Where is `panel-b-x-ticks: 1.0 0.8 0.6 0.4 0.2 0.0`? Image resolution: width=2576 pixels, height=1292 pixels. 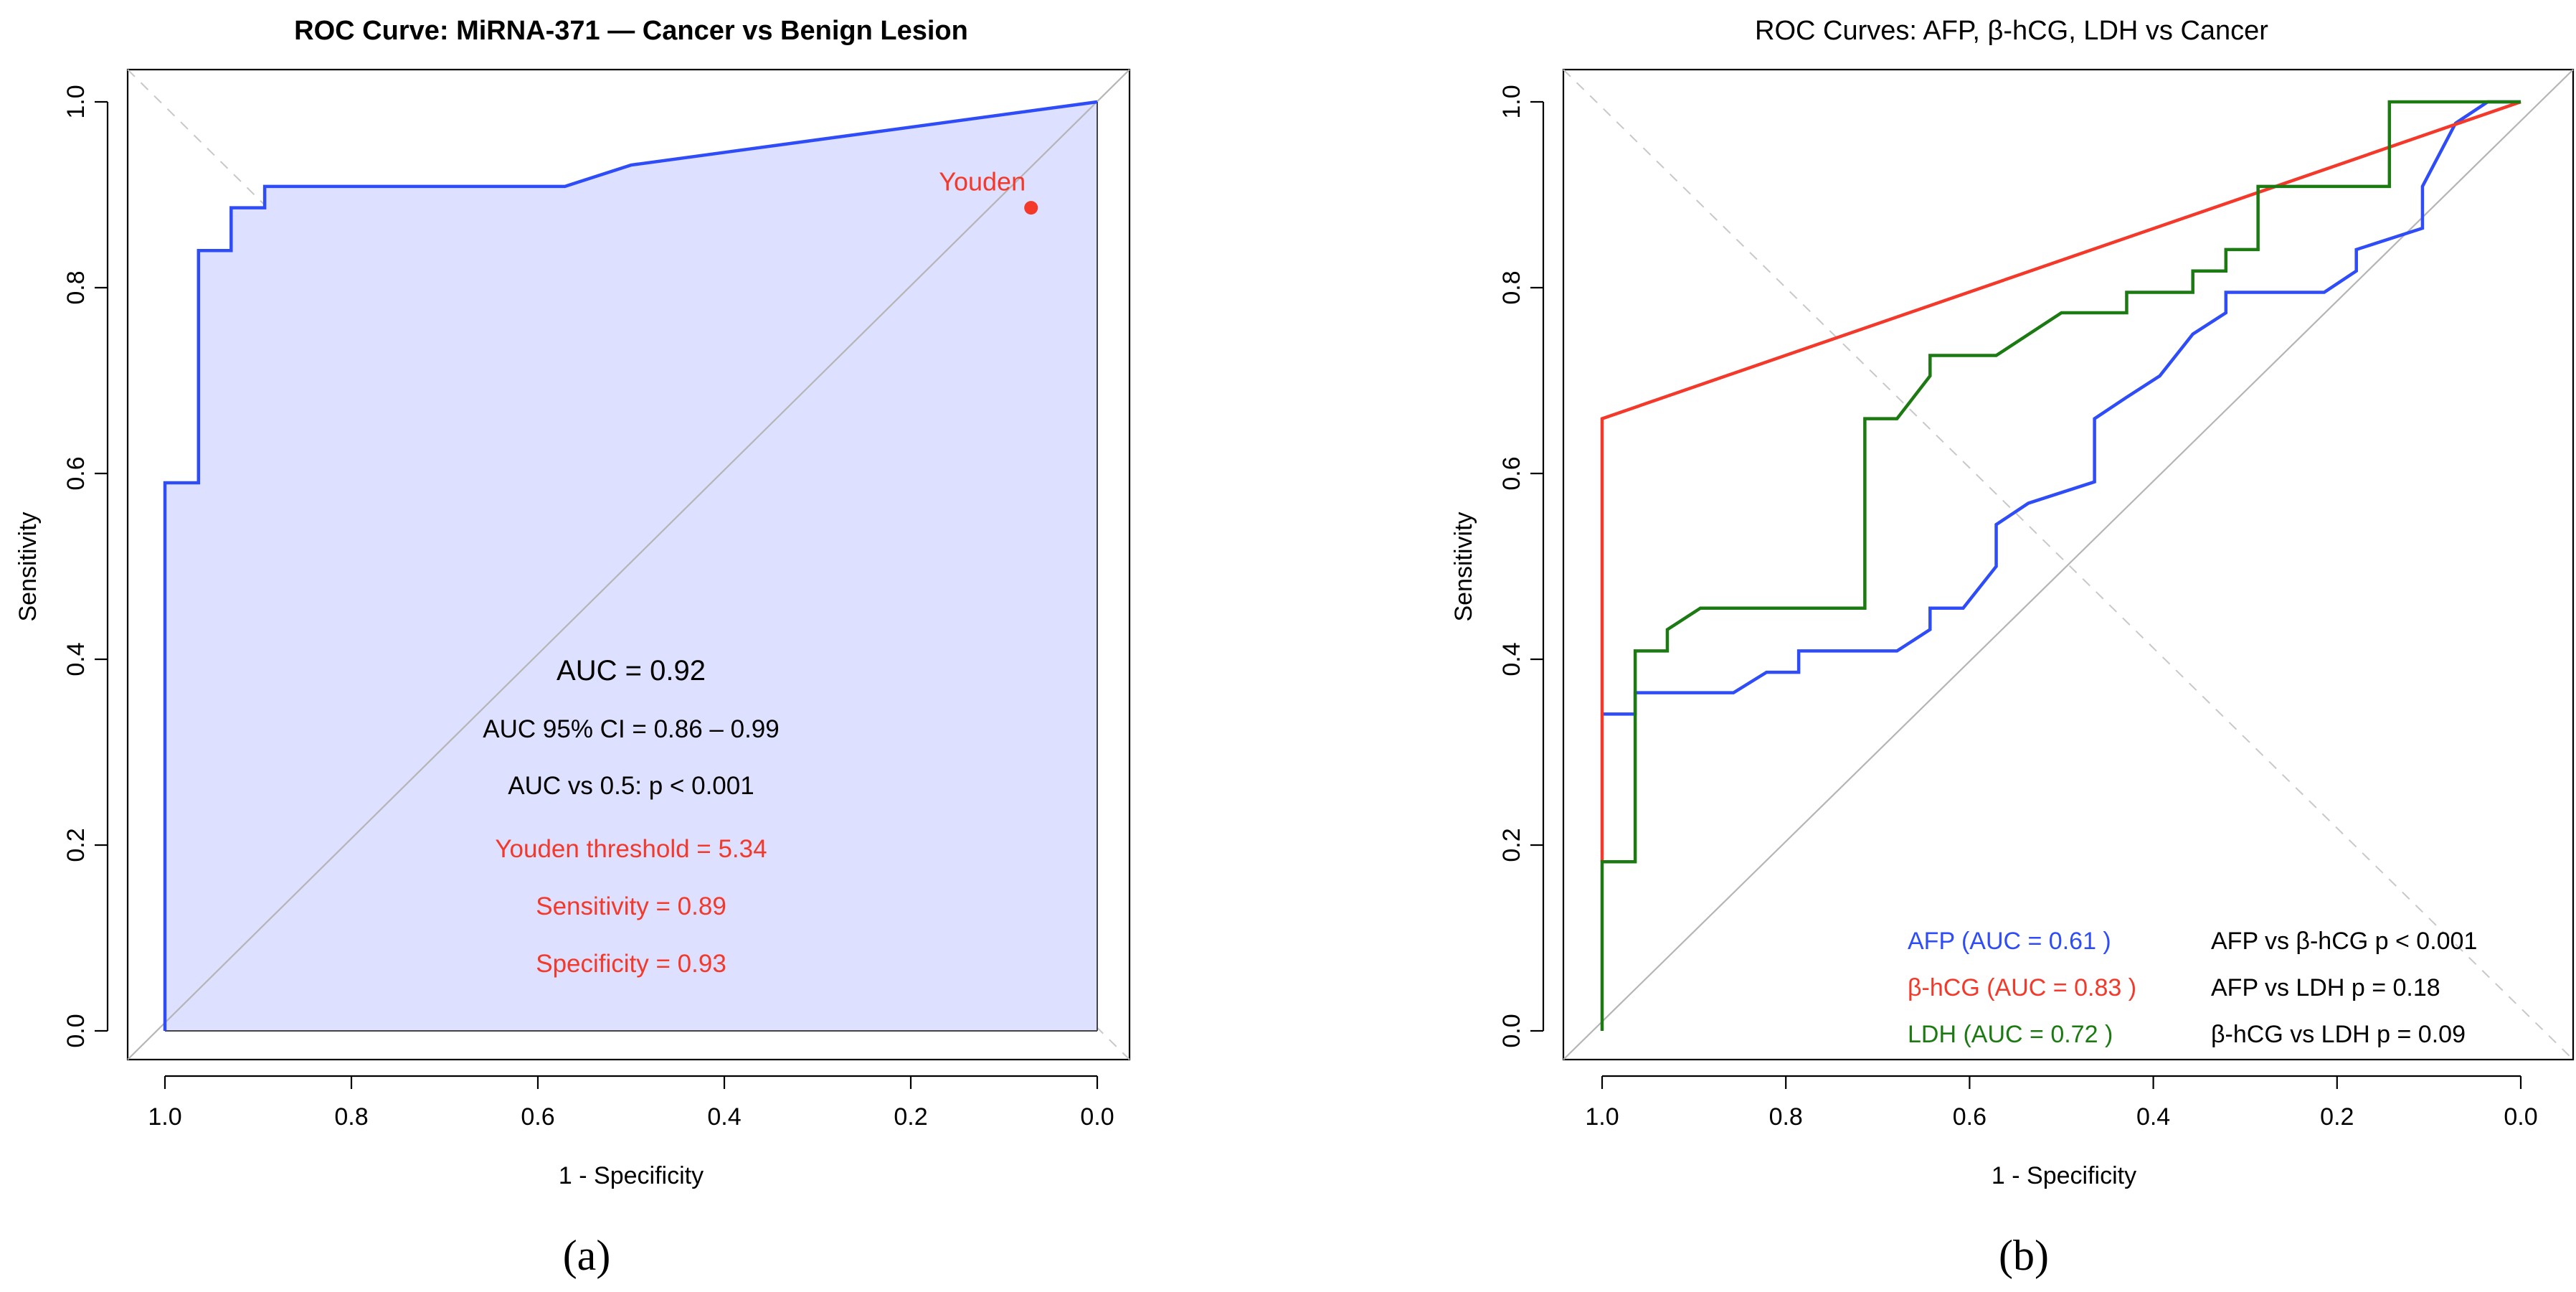 panel-b-x-ticks: 1.0 0.8 0.6 0.4 0.2 0.0 is located at coordinates (2061, 1103).